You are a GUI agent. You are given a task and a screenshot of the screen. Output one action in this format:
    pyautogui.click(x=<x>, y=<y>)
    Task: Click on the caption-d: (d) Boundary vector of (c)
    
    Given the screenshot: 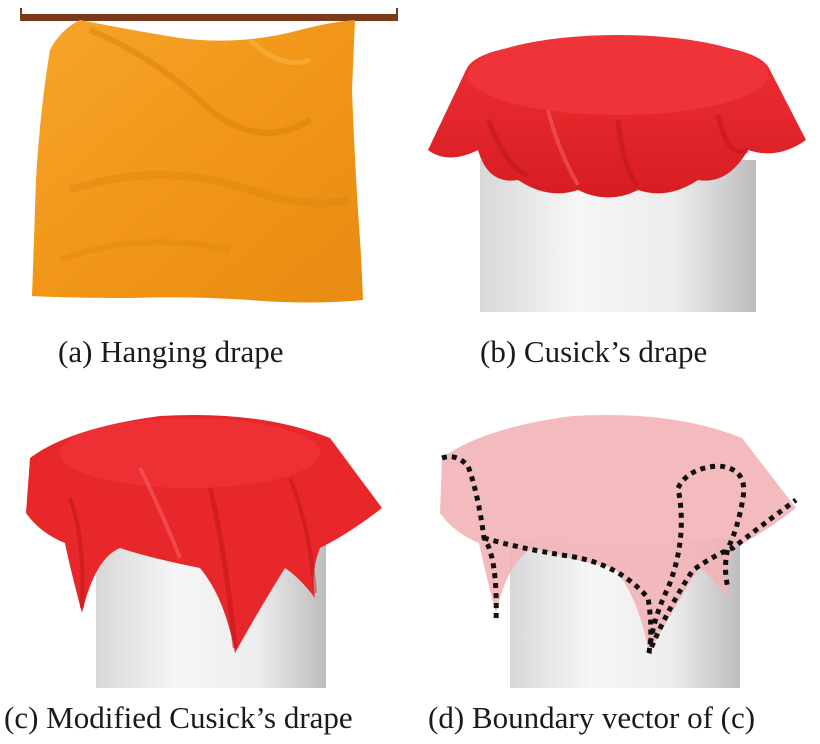 What is the action you would take?
    pyautogui.click(x=592, y=717)
    